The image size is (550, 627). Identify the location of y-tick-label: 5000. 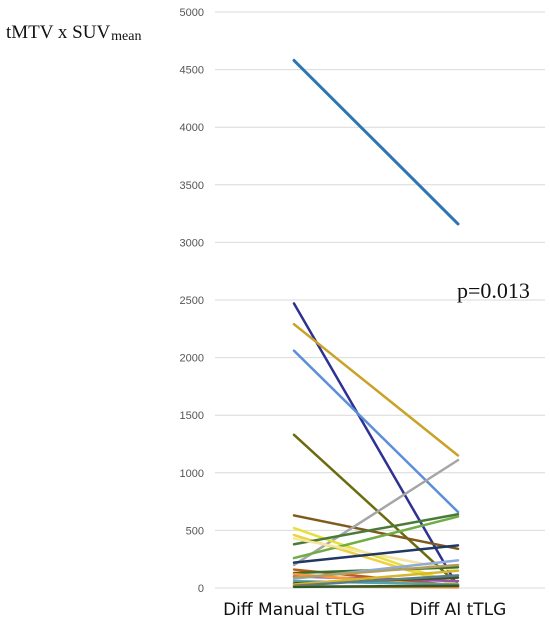
(192, 13).